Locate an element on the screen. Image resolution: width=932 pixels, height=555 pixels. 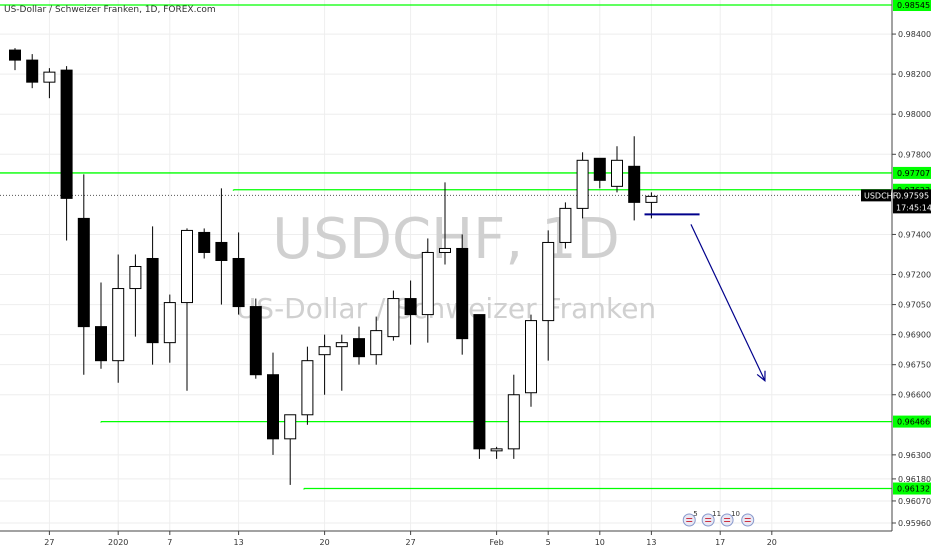
level-price-tag-label: 0.98545 is located at coordinates (913, 5).